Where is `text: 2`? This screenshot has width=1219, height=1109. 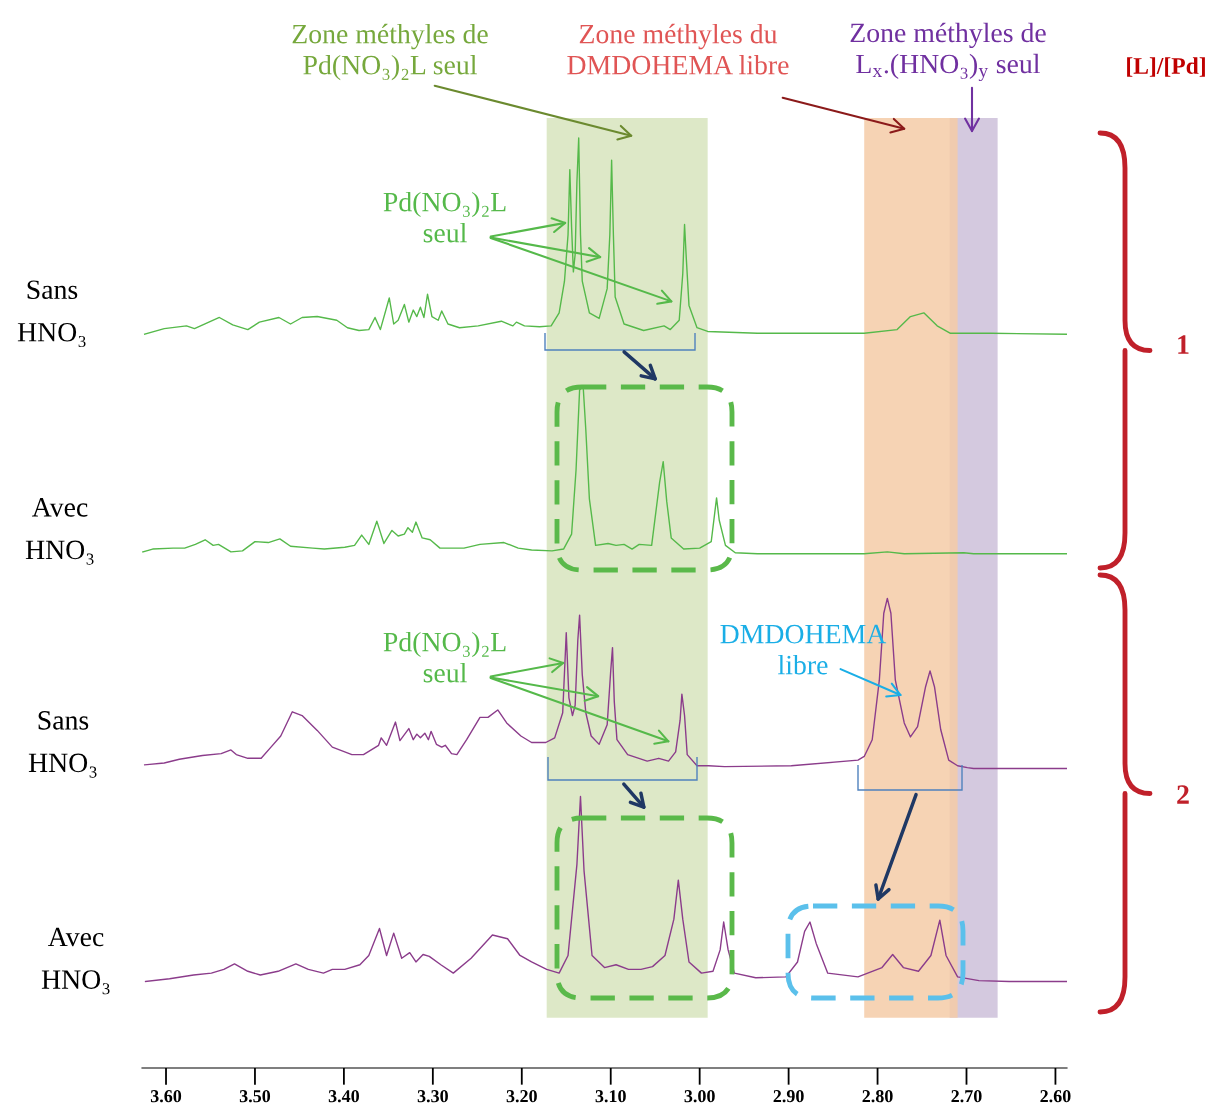
text: 2 is located at coordinates (1183, 794).